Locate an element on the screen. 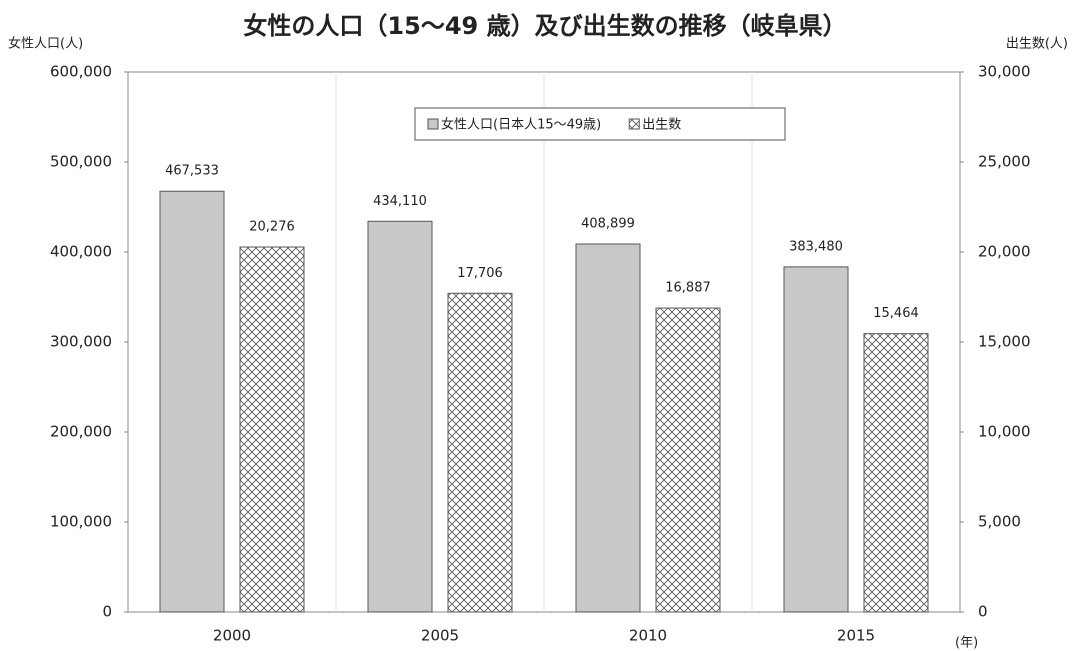 Image resolution: width=1074 pixels, height=651 pixels. y2-tick-label: 0 is located at coordinates (983, 612).